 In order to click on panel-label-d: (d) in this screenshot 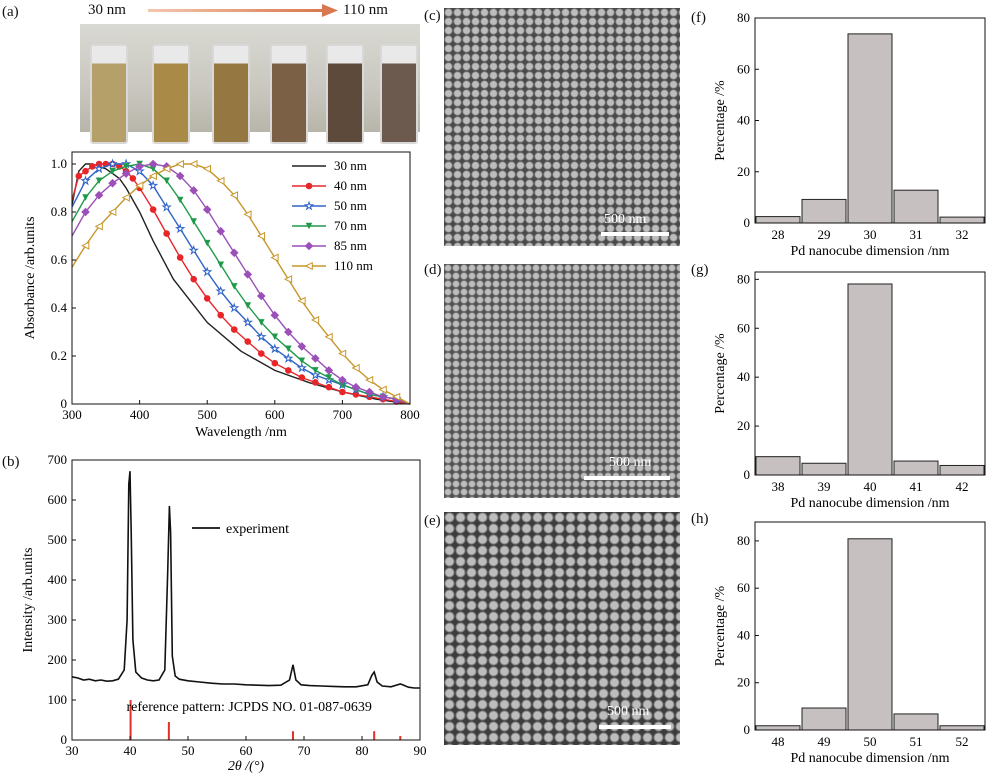, I will do `click(433, 270)`.